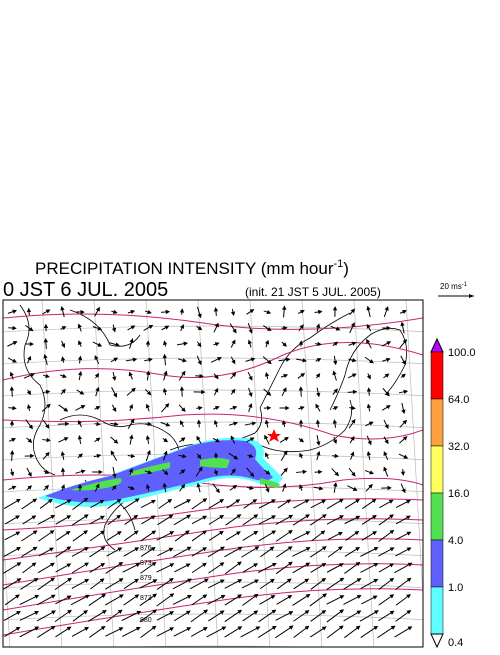  Describe the element at coordinates (160, 472) in the screenshot. I see `precipitation` at that location.